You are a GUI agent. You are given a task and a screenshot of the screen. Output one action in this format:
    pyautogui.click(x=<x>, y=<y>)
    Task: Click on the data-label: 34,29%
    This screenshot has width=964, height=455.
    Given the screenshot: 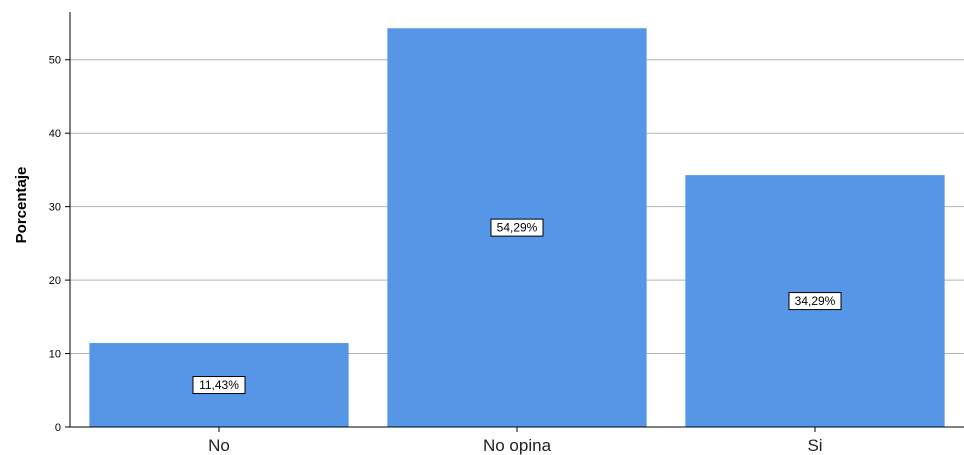 What is the action you would take?
    pyautogui.click(x=815, y=301)
    